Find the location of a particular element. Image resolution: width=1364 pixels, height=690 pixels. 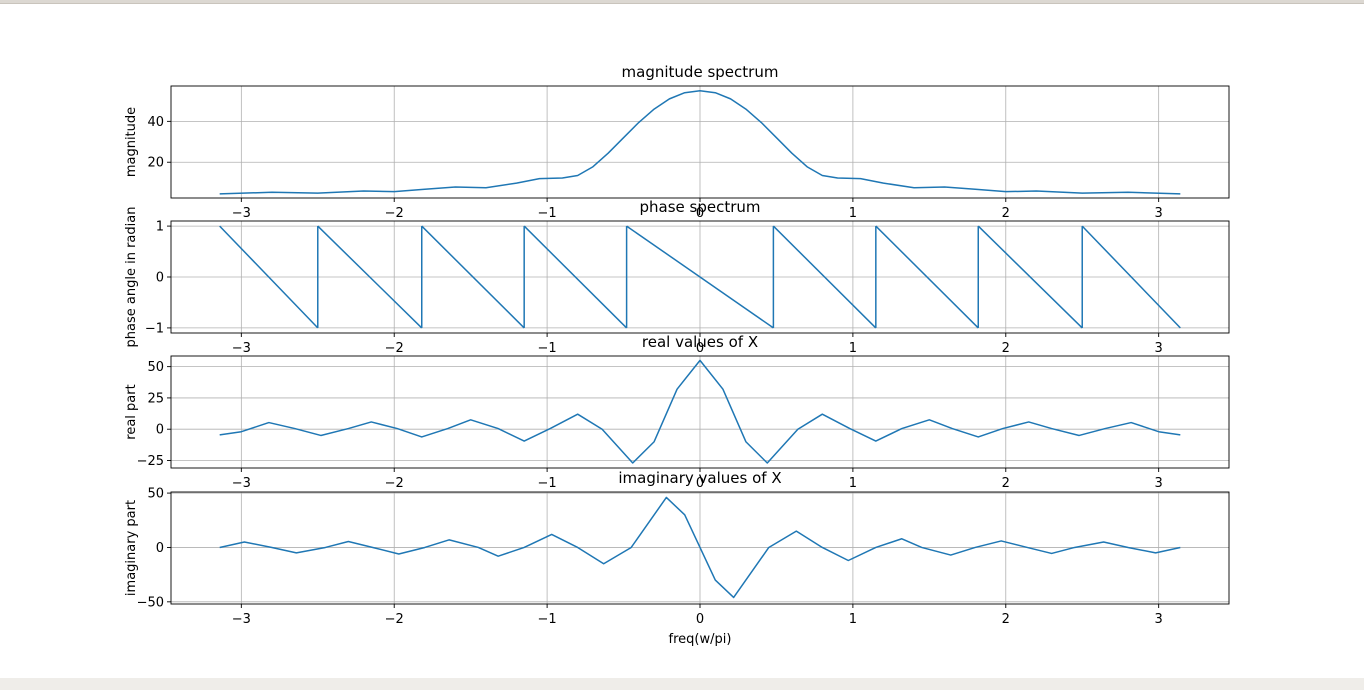

y-tick-label: 25 is located at coordinates (155, 398).